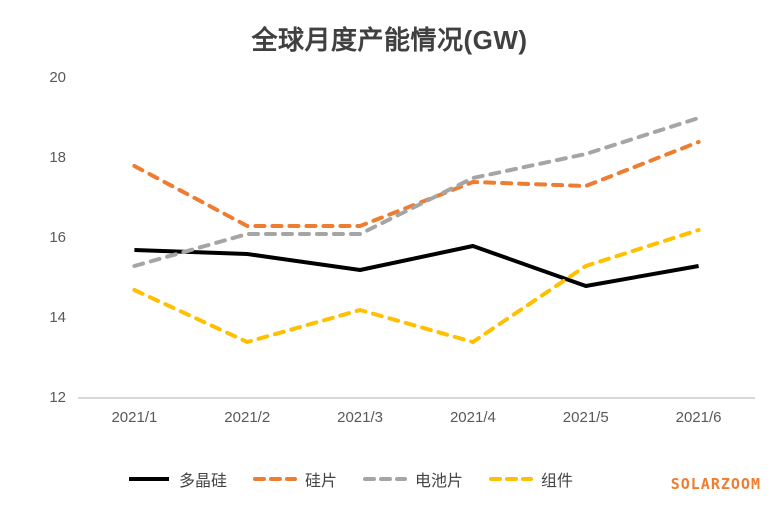 The width and height of the screenshot is (779, 519). Describe the element at coordinates (57, 77) in the screenshot. I see `y-tick-label: 20` at that location.